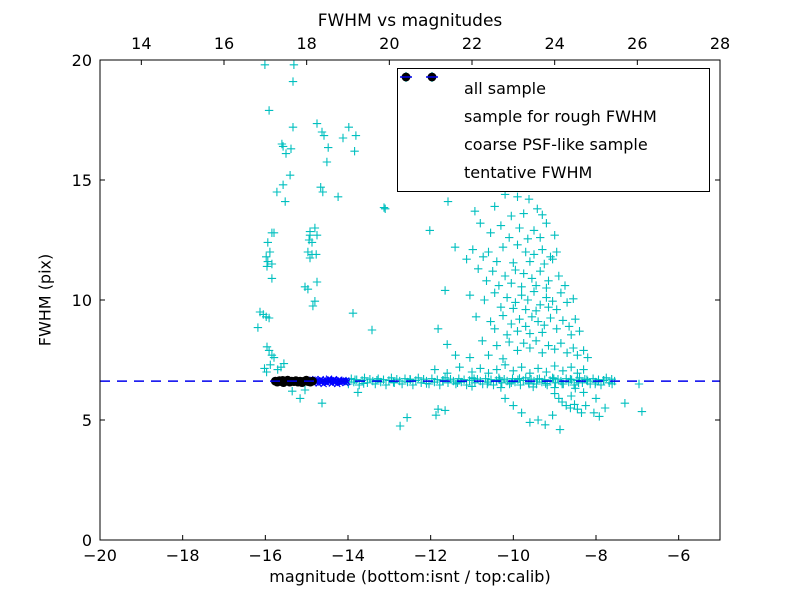 The width and height of the screenshot is (800, 600). Describe the element at coordinates (348, 555) in the screenshot. I see `tick-label: −14` at that location.